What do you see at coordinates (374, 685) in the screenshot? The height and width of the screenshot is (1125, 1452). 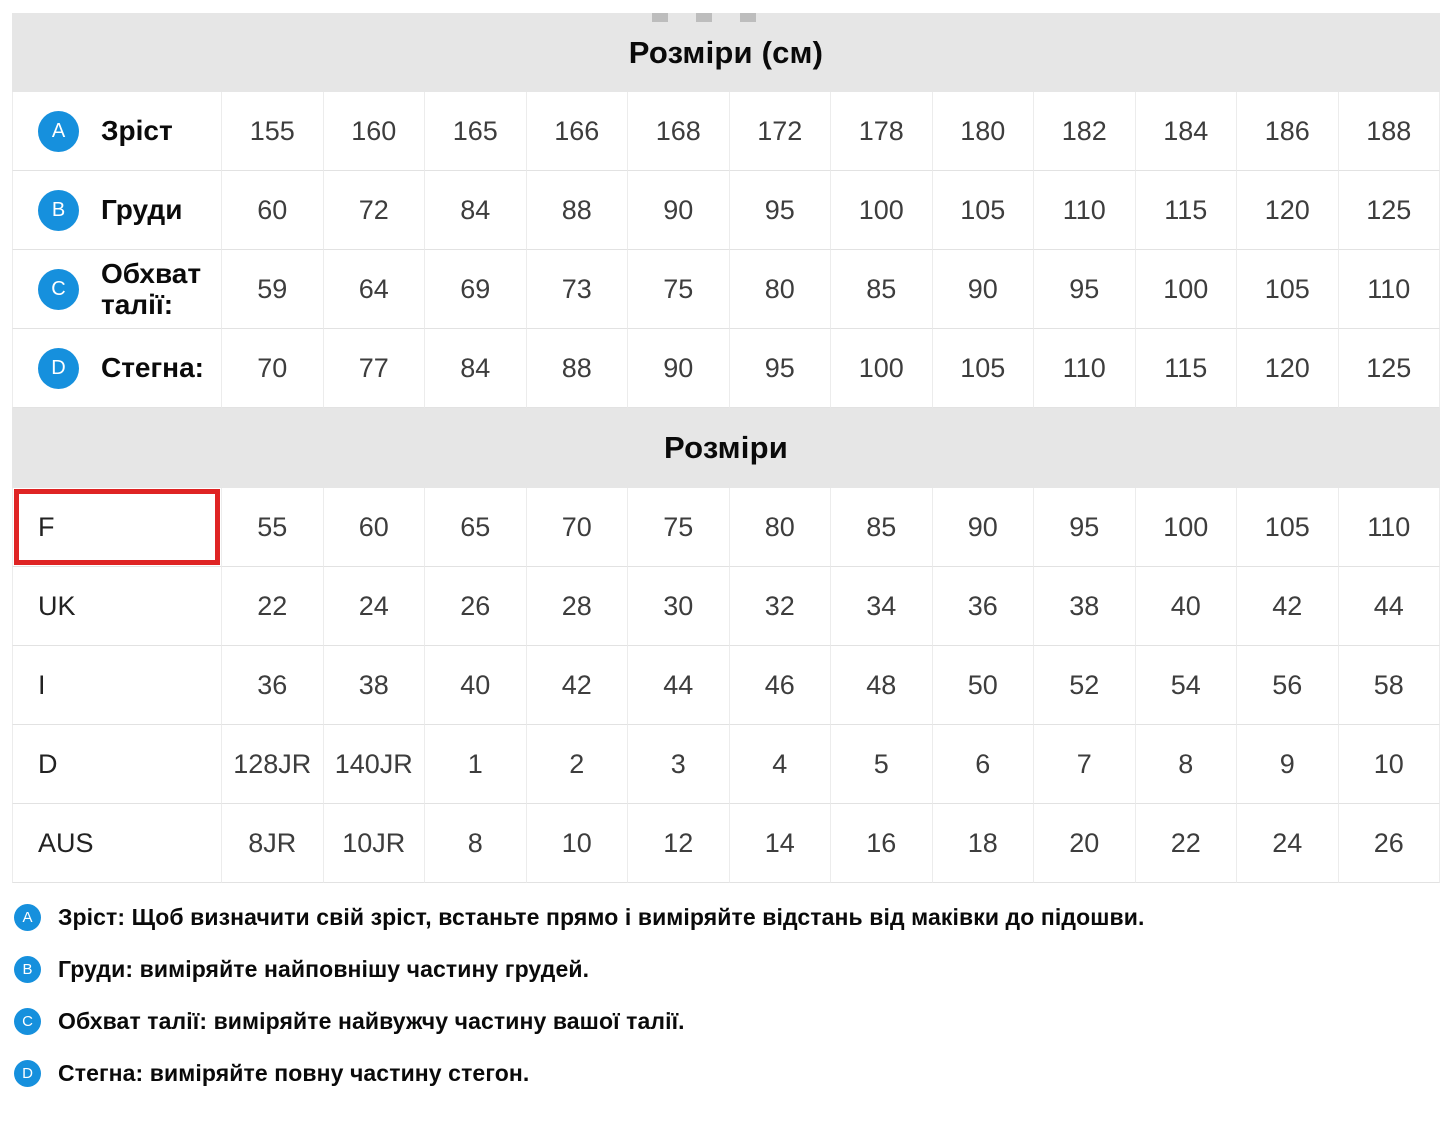 I see `size-cell: 38` at bounding box center [374, 685].